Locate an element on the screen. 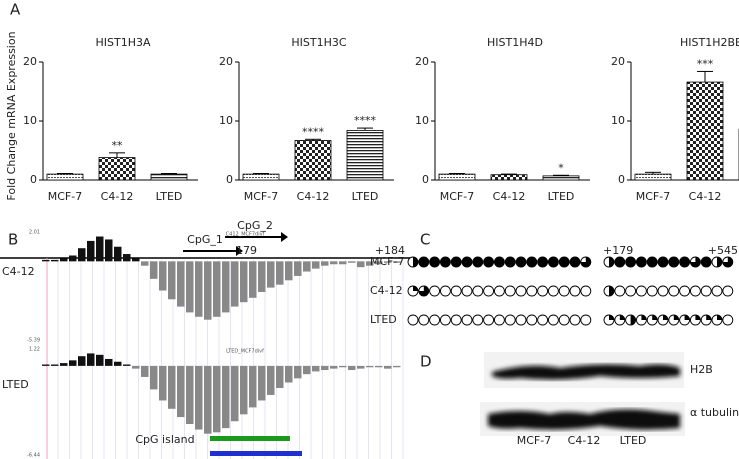  y-axis-label: Fold Change mRNA Expression is located at coordinates (11, 115).